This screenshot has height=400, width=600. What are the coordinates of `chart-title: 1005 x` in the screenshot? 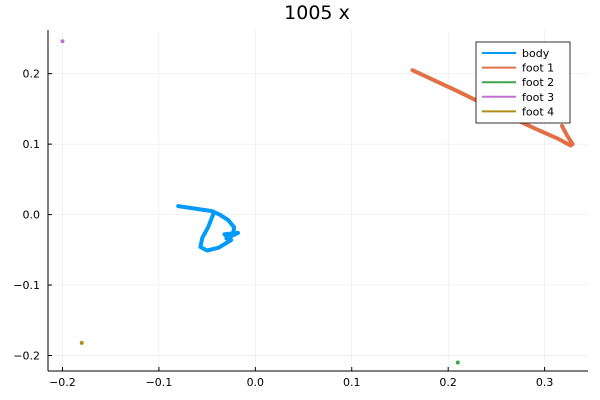 It's located at (317, 13).